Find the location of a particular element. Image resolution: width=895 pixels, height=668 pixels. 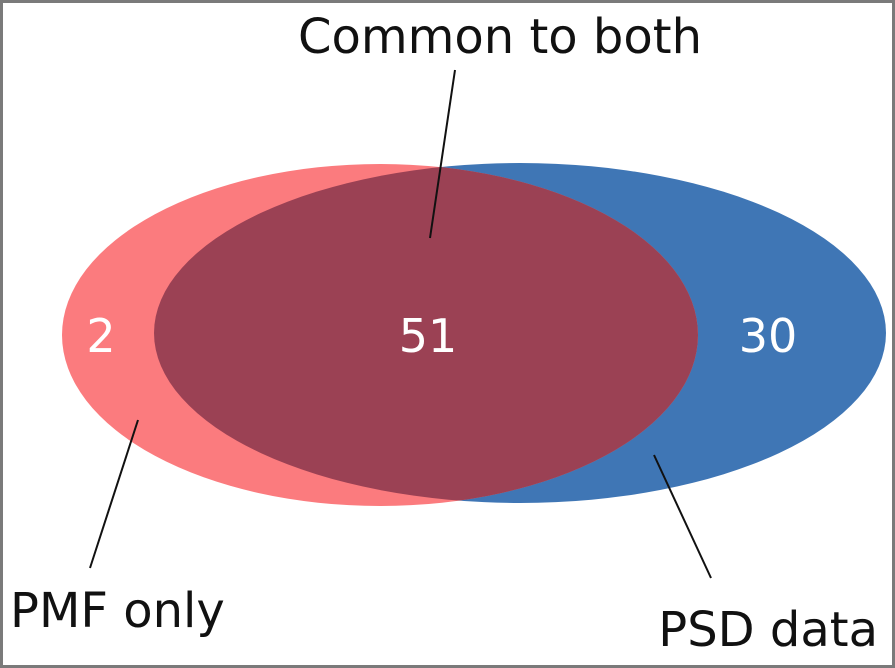

psd-only-count: 30 is located at coordinates (768, 336).